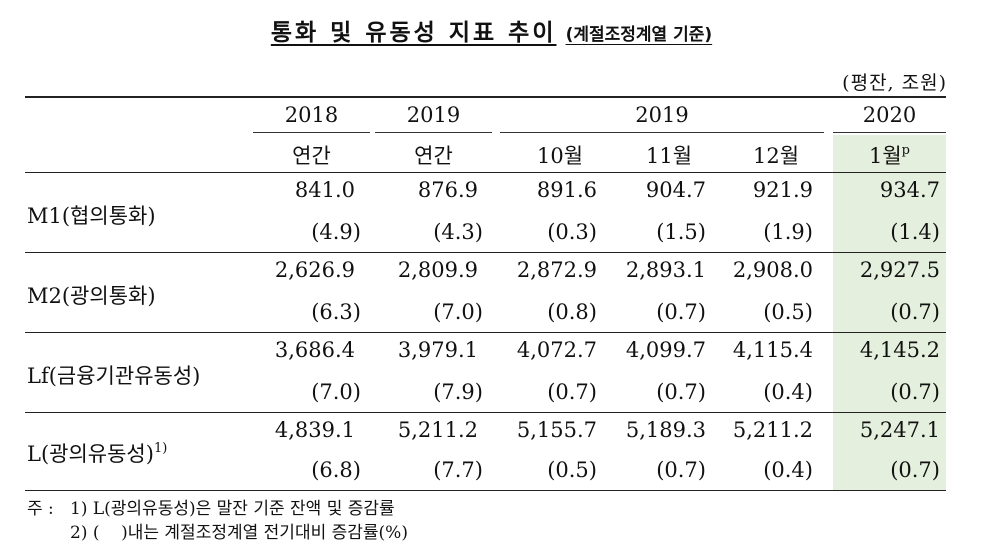 This screenshot has height=551, width=983. Describe the element at coordinates (437, 350) in the screenshot. I see `cell-value: 3,979.1` at that location.